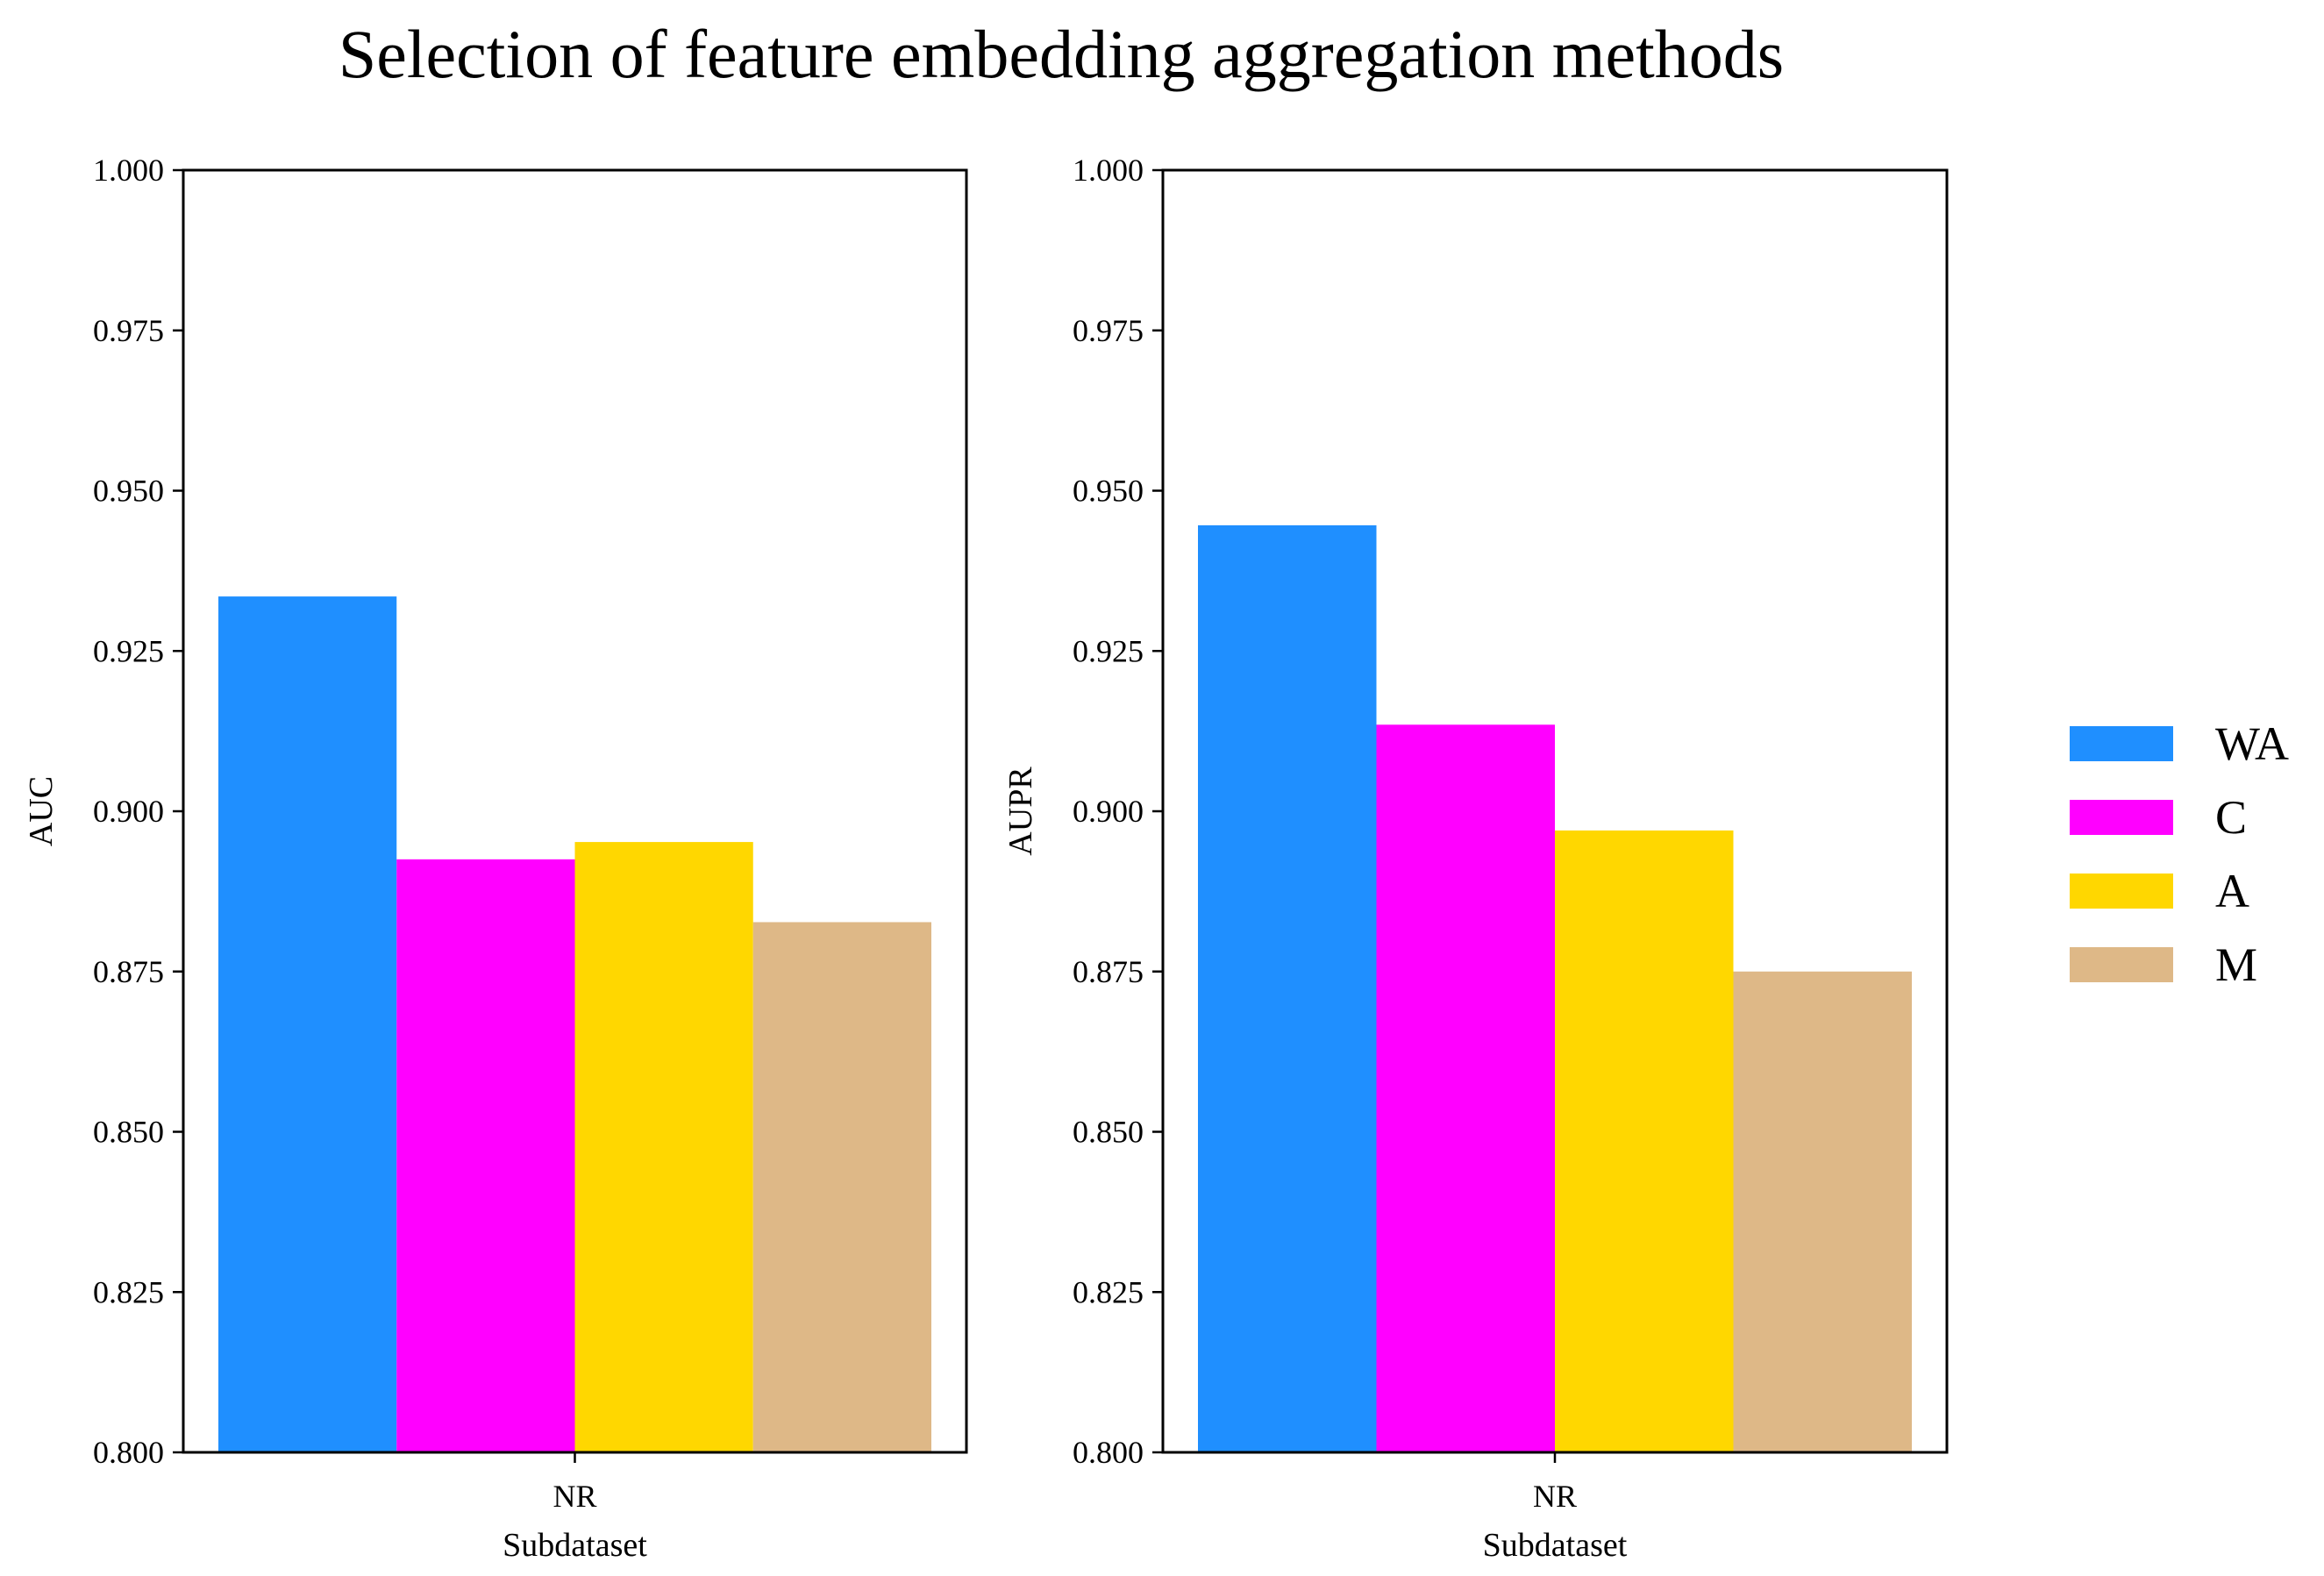  I want to click on subplot-2-bar-c, so click(1465, 1088).